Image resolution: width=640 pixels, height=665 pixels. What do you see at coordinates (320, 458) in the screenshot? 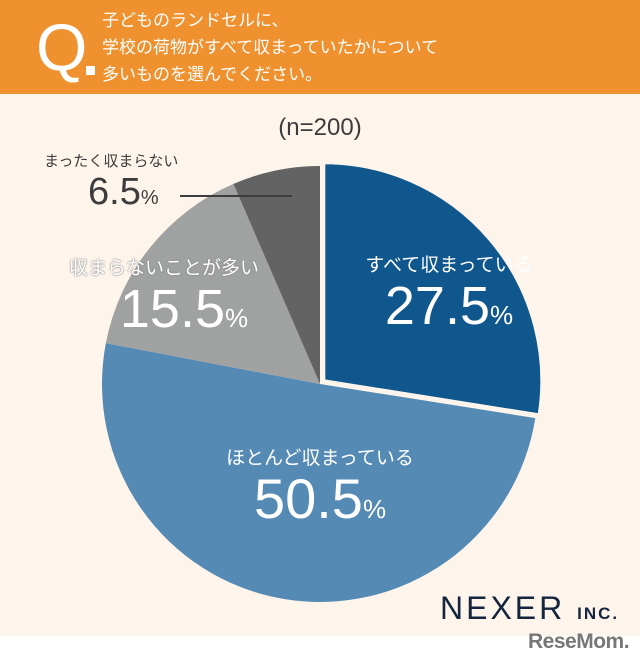
I see `category-label: ほとんど収まっている` at bounding box center [320, 458].